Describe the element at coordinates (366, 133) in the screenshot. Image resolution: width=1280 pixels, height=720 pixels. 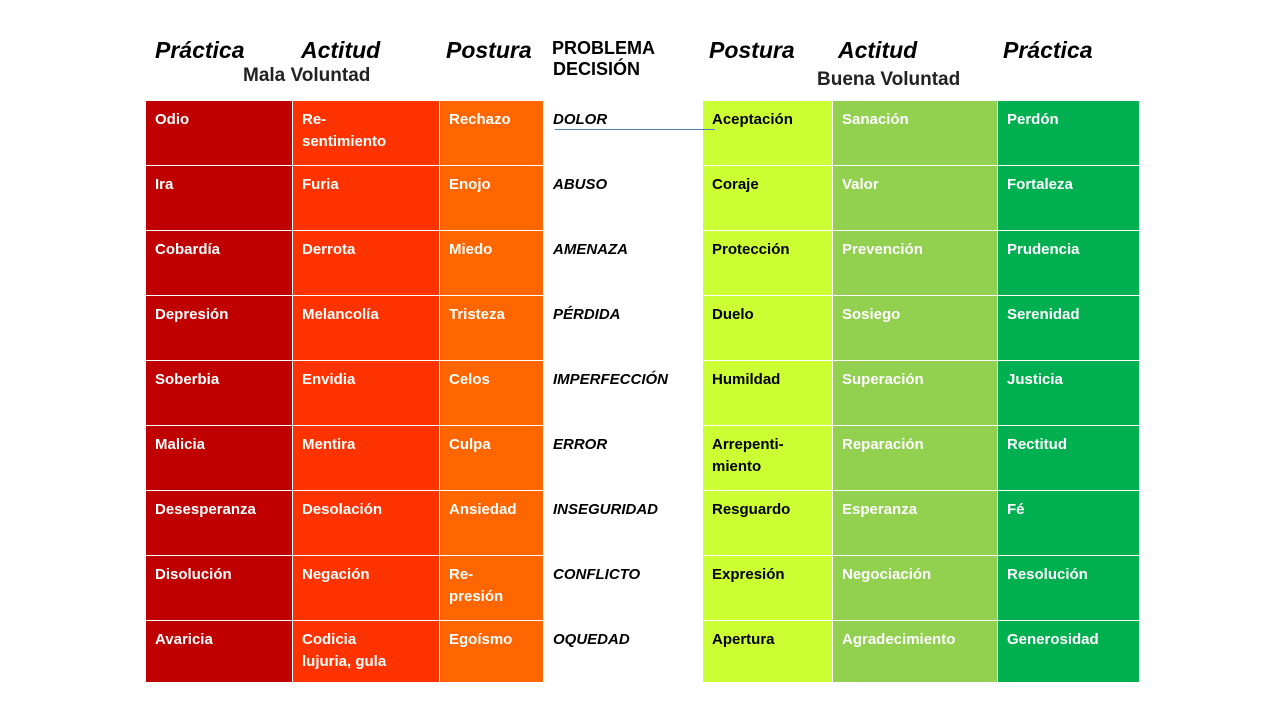
I see `cell-actitud-mala: Re-sentimiento` at that location.